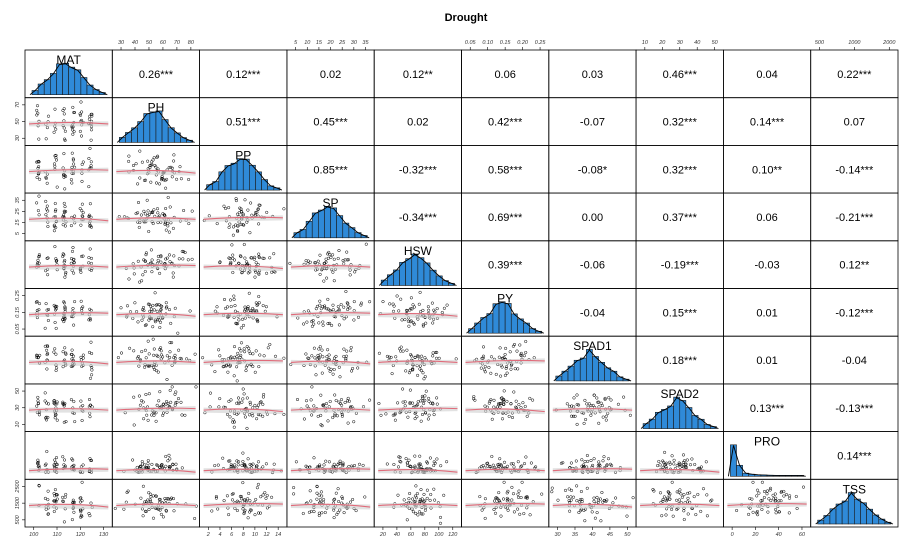  I want to click on variable-name: PH, so click(156, 108).